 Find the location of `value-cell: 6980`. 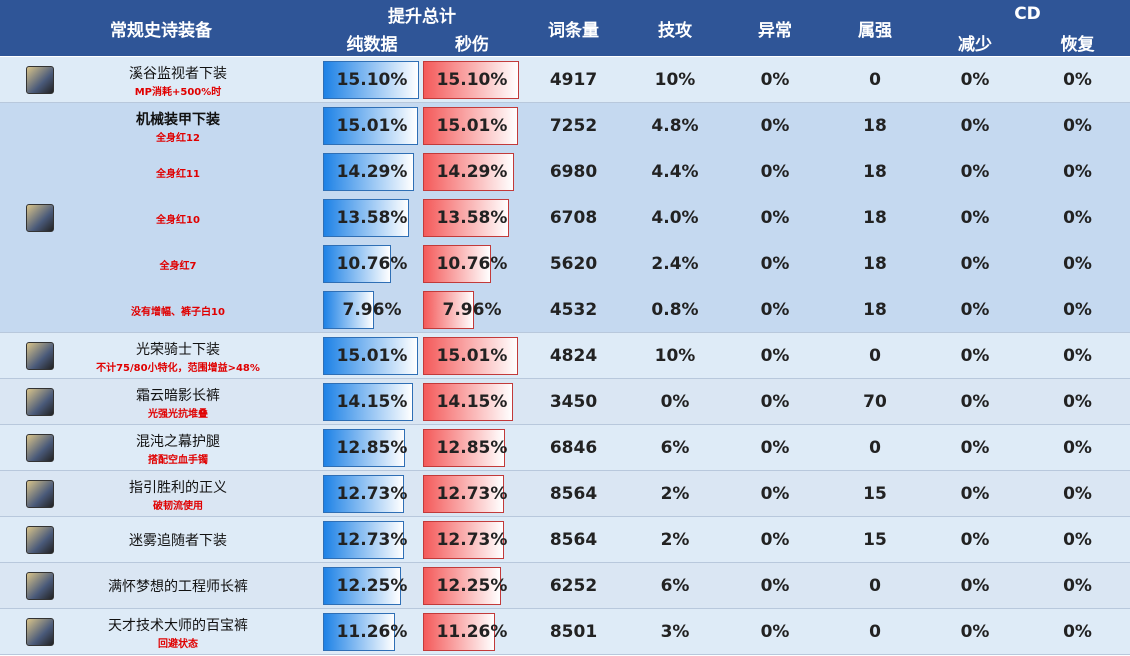

value-cell: 6980 is located at coordinates (573, 172).